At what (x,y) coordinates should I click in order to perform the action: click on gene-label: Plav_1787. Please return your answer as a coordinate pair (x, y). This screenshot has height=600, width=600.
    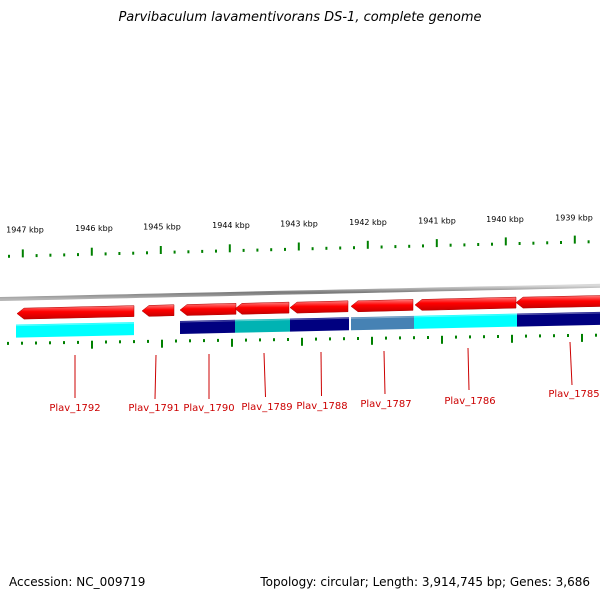
    Looking at the image, I should click on (385, 404).